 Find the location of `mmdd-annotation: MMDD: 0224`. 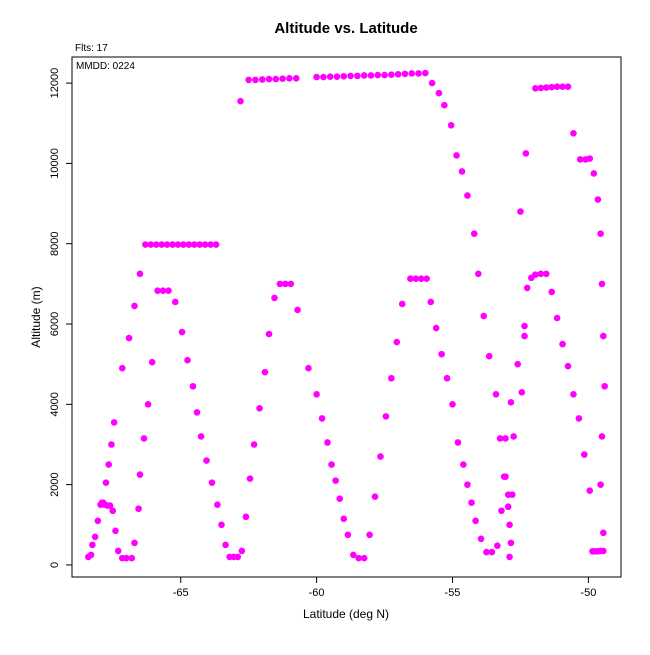

mmdd-annotation: MMDD: 0224 is located at coordinates (105, 66).